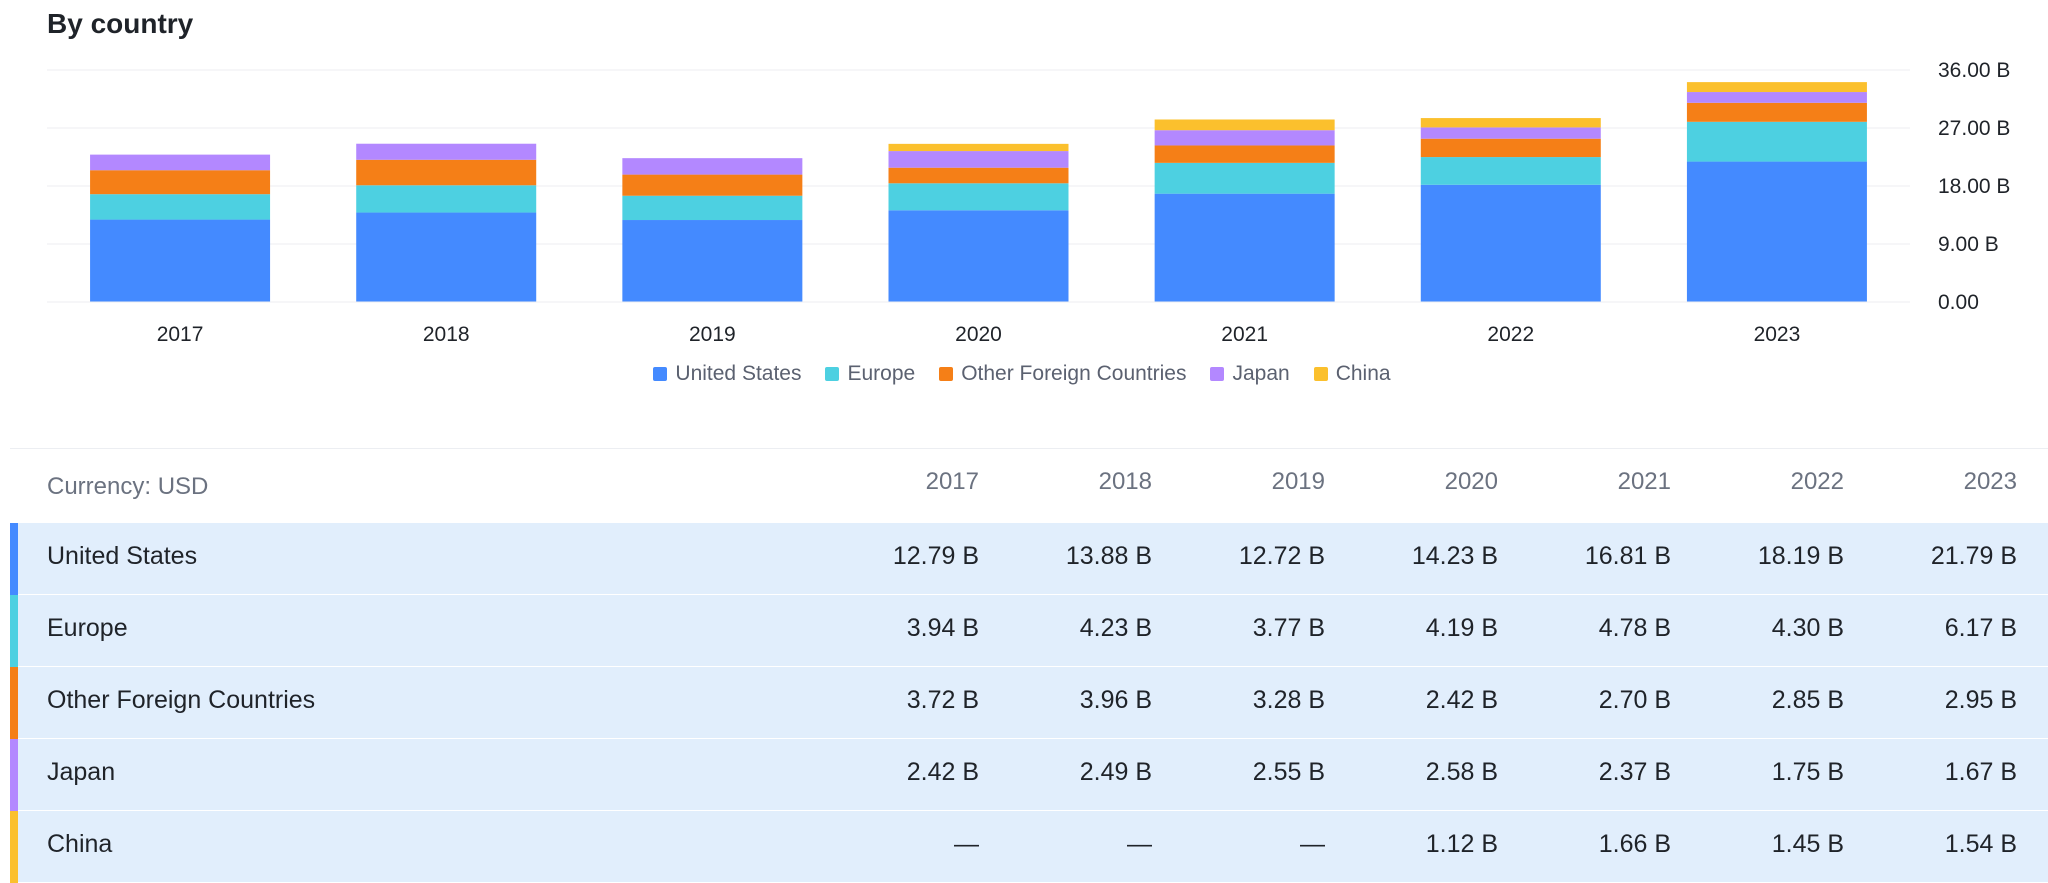 The height and width of the screenshot is (883, 2048). I want to click on currency-label: Currency: USD, so click(128, 486).